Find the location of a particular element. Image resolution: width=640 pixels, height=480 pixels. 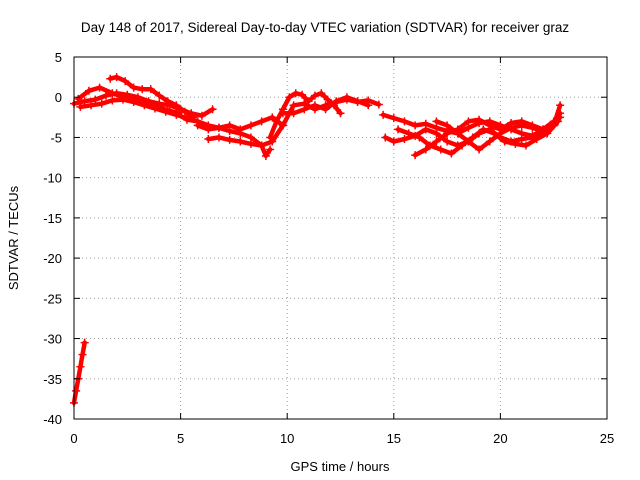

y-tick-label: -15 is located at coordinates (52, 218).